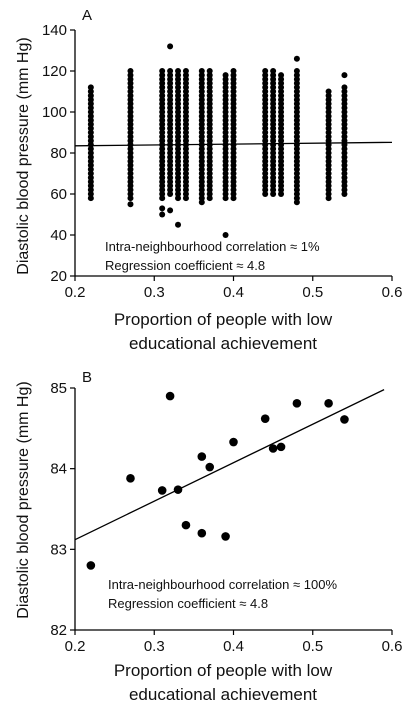 This screenshot has width=404, height=708. Describe the element at coordinates (23, 499) in the screenshot. I see `panel-b-y-axis-label: Diastolic blood pressure (mm Hg)` at that location.